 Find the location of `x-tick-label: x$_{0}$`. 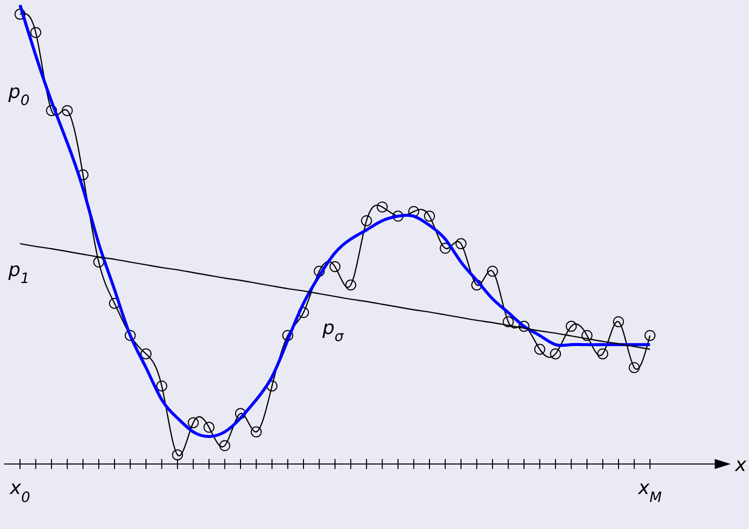

x-tick-label: x$_{0}$ is located at coordinates (19, 491).